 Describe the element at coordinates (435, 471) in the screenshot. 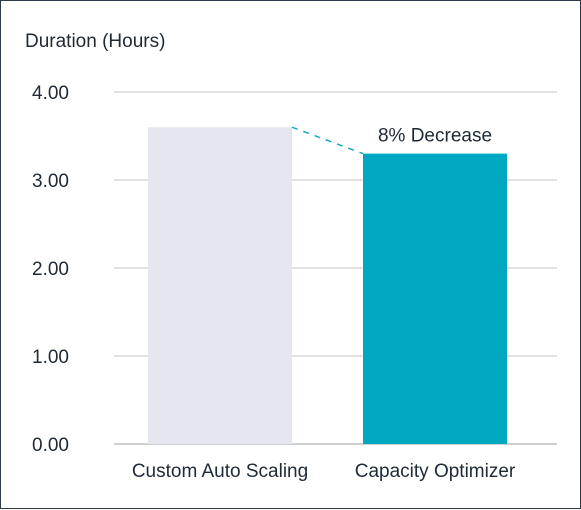

I see `category-label: Capacity Optimizer` at that location.